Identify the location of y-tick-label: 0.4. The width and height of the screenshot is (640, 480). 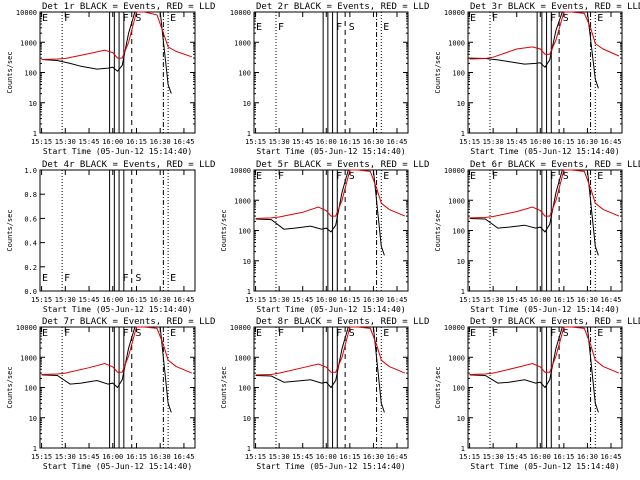
(30, 244).